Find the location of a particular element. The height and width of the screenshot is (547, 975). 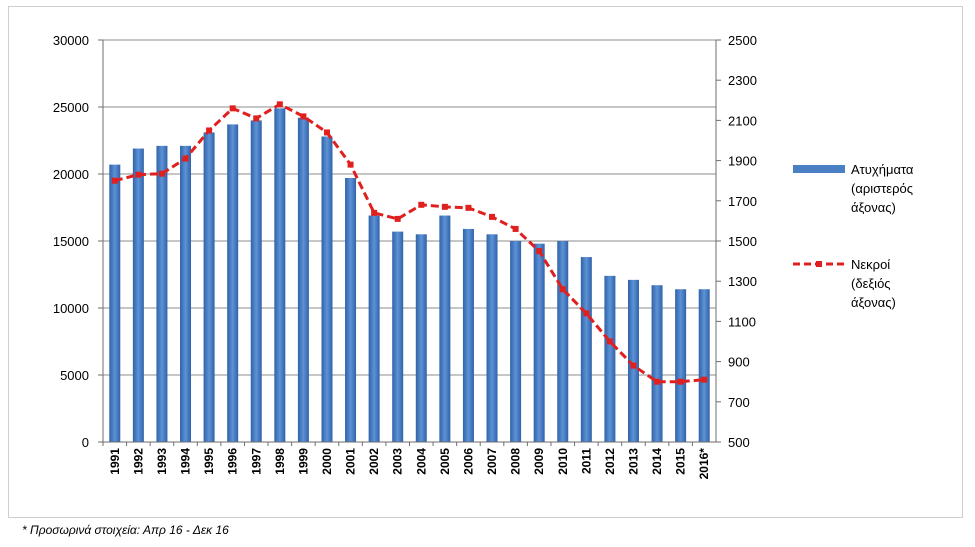

legend-line-label: άξονας) is located at coordinates (873, 302).